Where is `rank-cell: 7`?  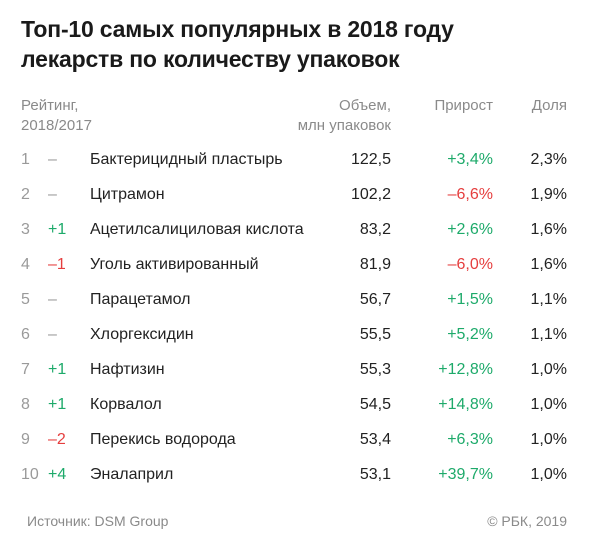 rank-cell: 7 is located at coordinates (25, 369).